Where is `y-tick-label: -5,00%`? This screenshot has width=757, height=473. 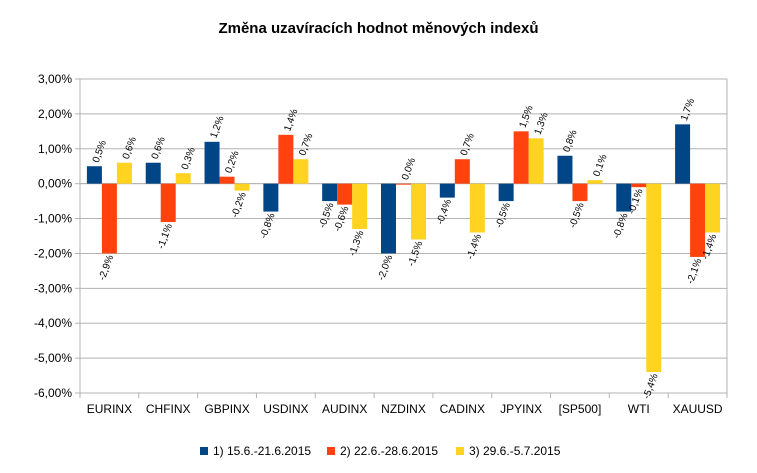
y-tick-label: -5,00% is located at coordinates (53, 358).